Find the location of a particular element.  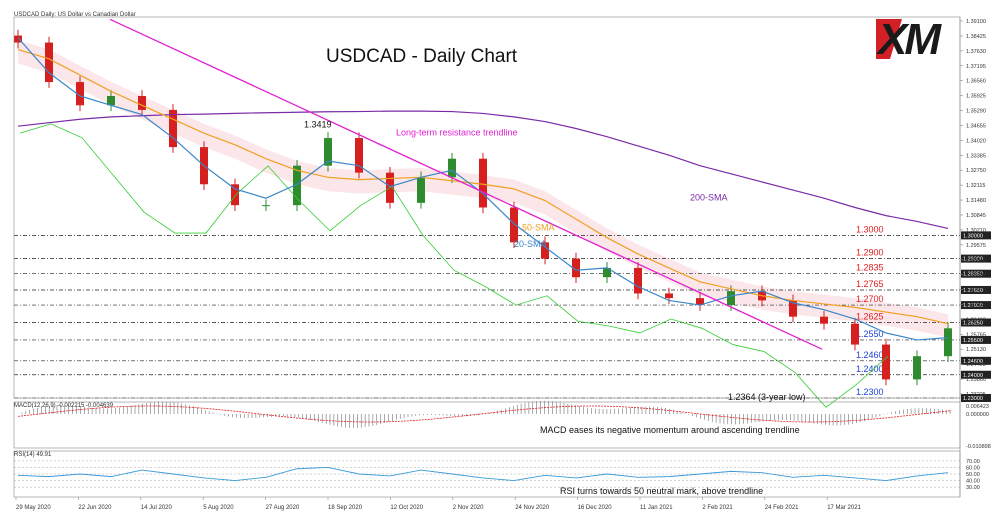

y-tick-label: 1.23225 is located at coordinates (976, 395).